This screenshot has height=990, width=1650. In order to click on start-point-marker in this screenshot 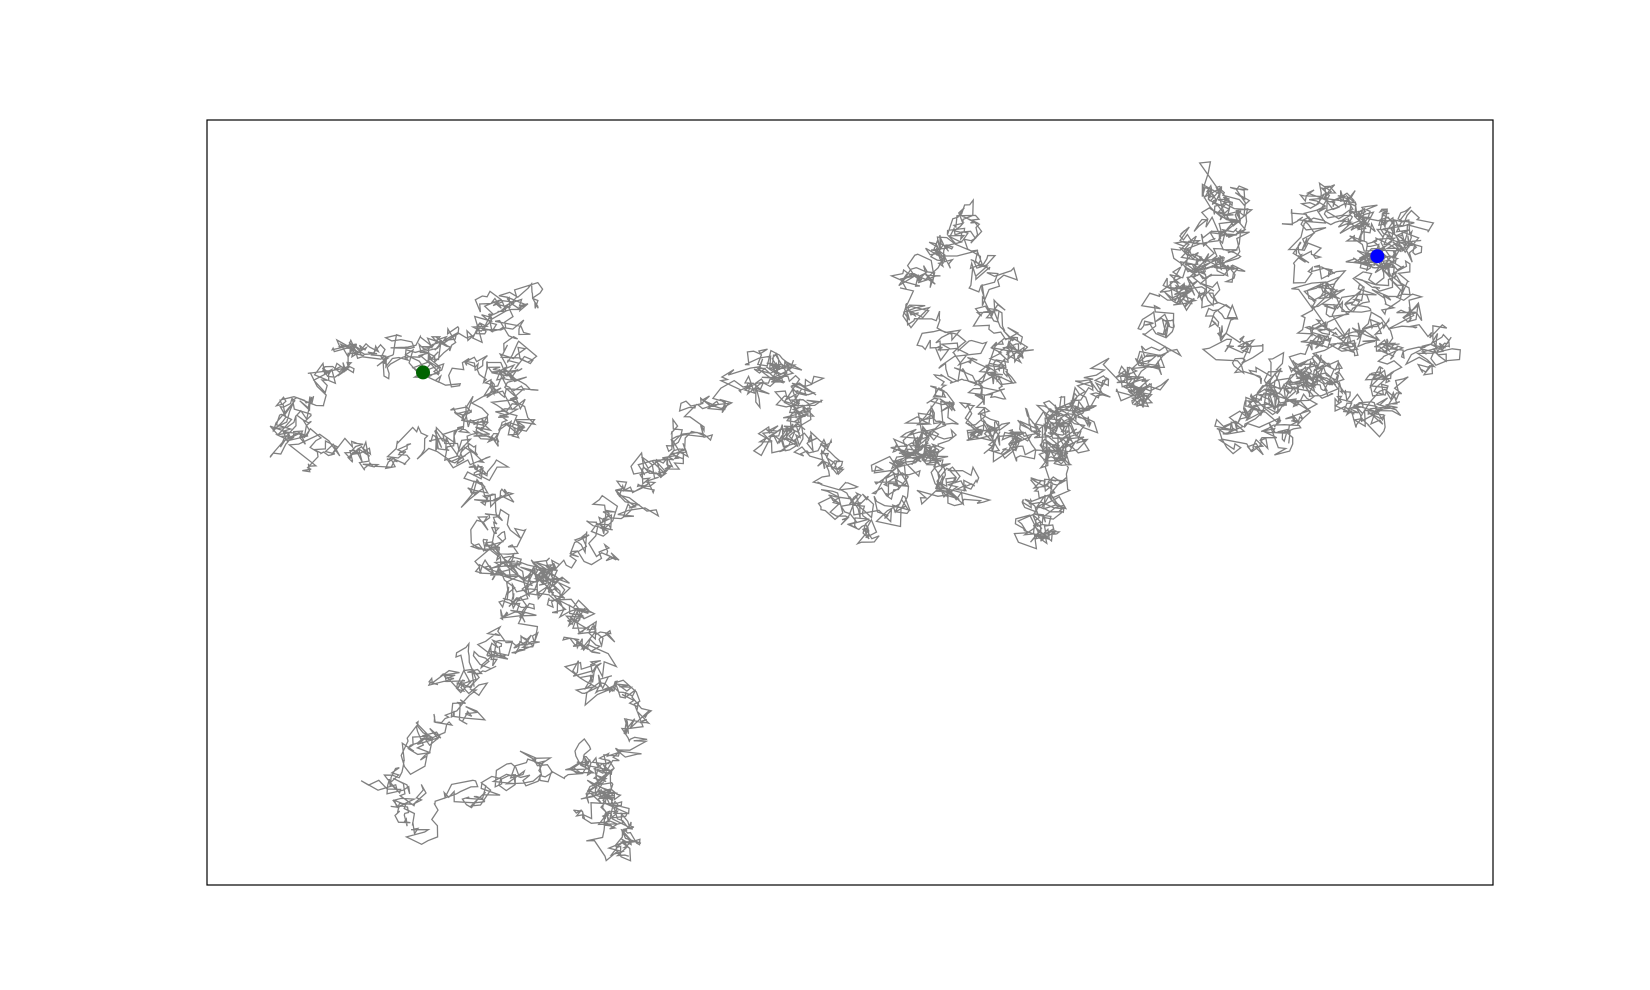, I will do `click(423, 372)`.